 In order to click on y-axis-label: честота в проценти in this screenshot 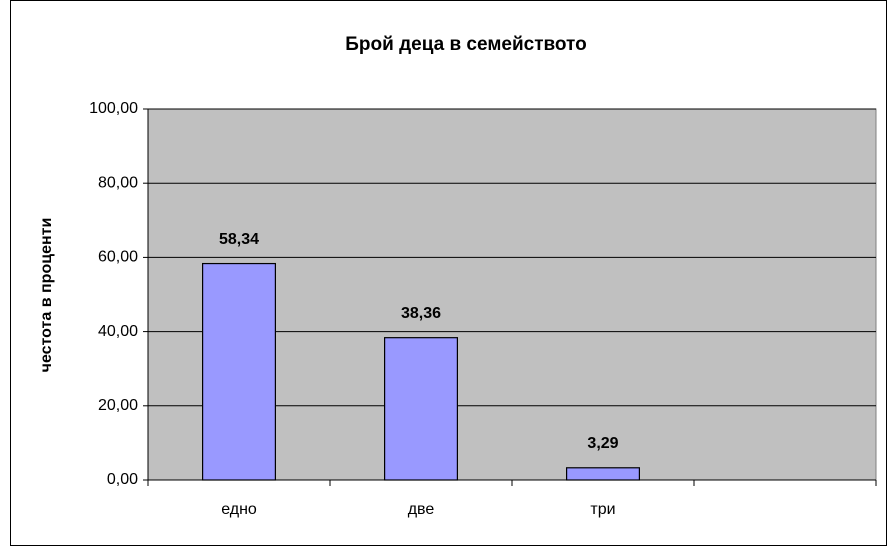, I will do `click(46, 295)`.